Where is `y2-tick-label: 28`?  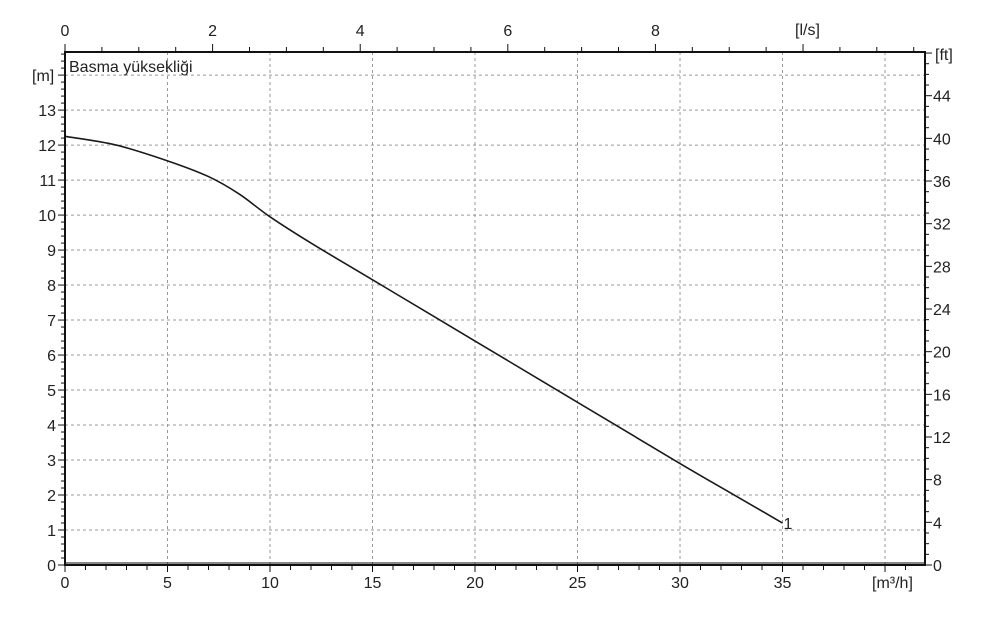
y2-tick-label: 28 is located at coordinates (942, 267).